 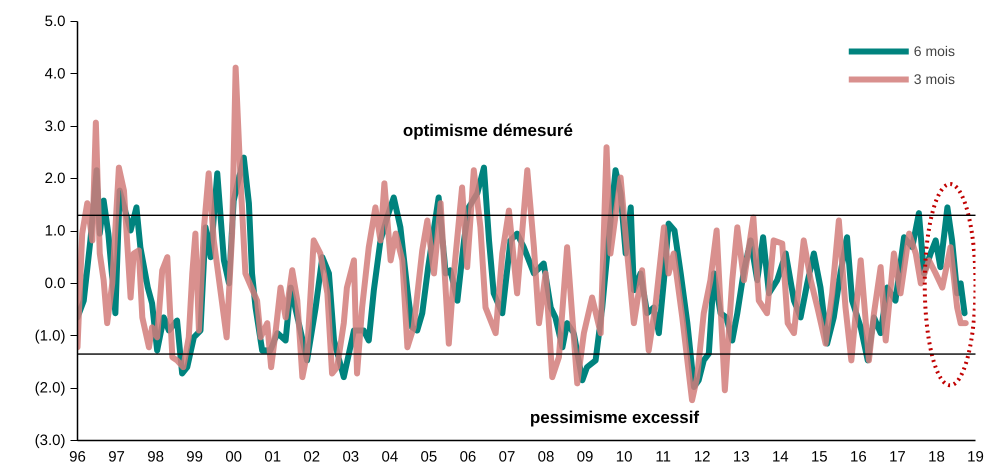 What do you see at coordinates (934, 51) in the screenshot?
I see `legend-label: 6 mois` at bounding box center [934, 51].